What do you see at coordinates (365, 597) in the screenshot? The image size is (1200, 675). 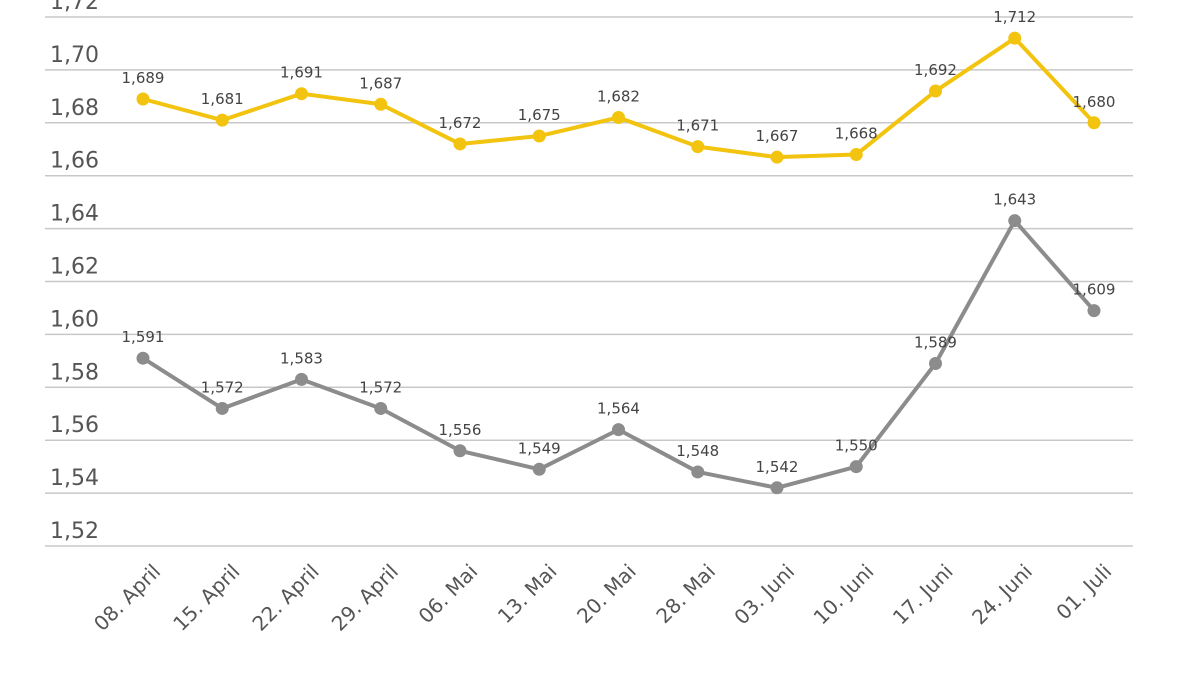 I see `x-tick-label: 29. April` at bounding box center [365, 597].